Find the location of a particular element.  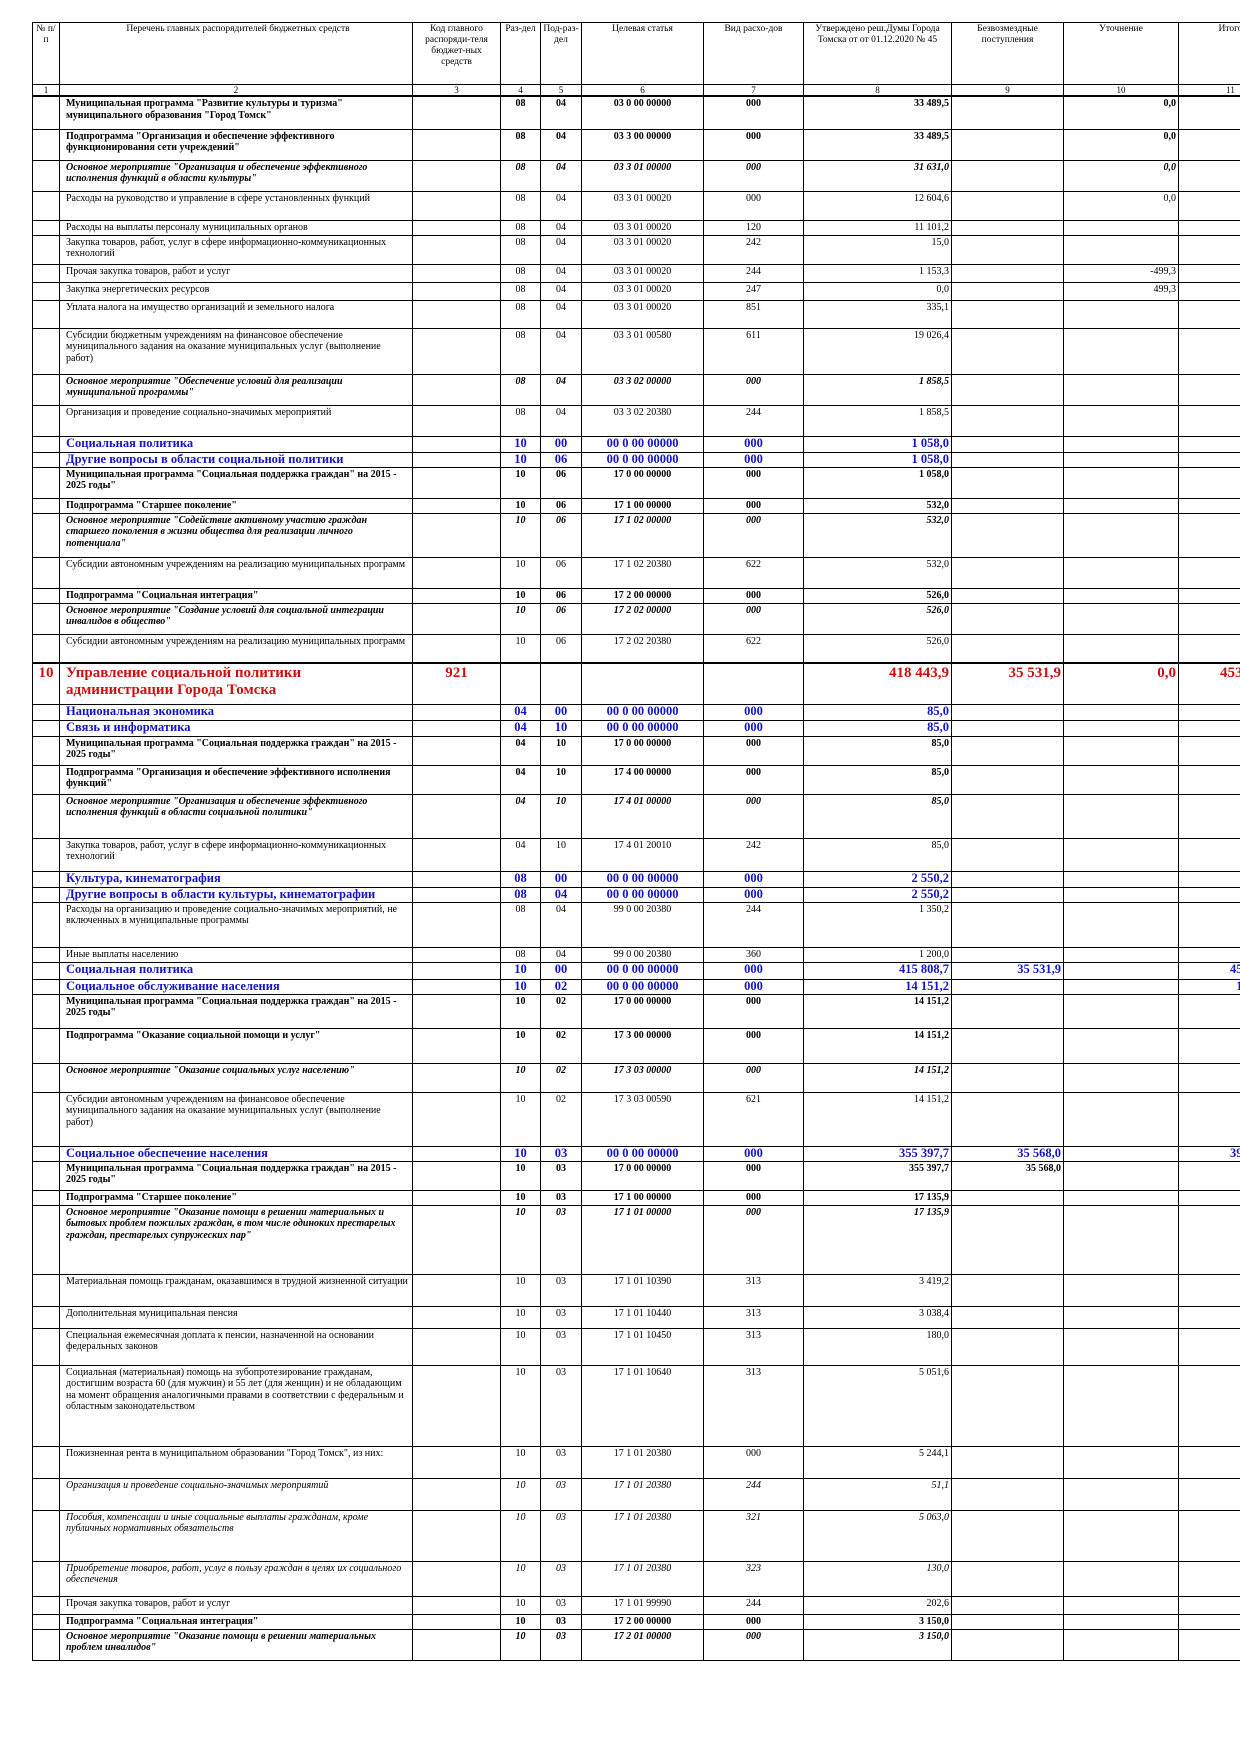

cell: 2 550,2 is located at coordinates (1209, 895).